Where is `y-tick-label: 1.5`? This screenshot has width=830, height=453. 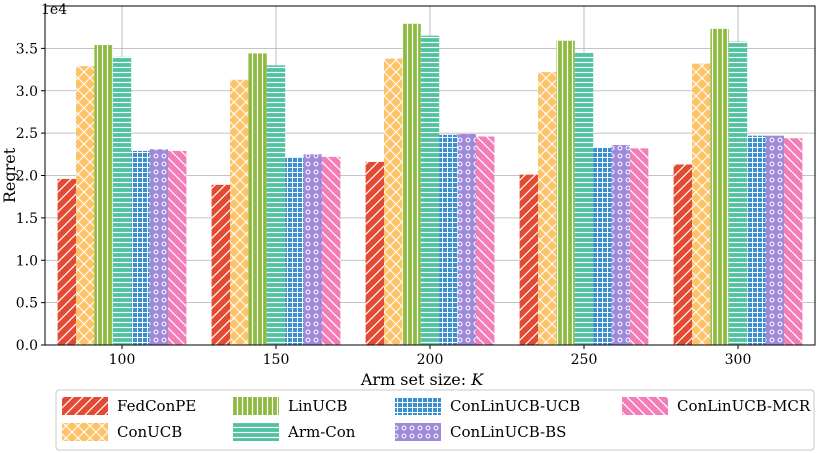 y-tick-label: 1.5 is located at coordinates (27, 219).